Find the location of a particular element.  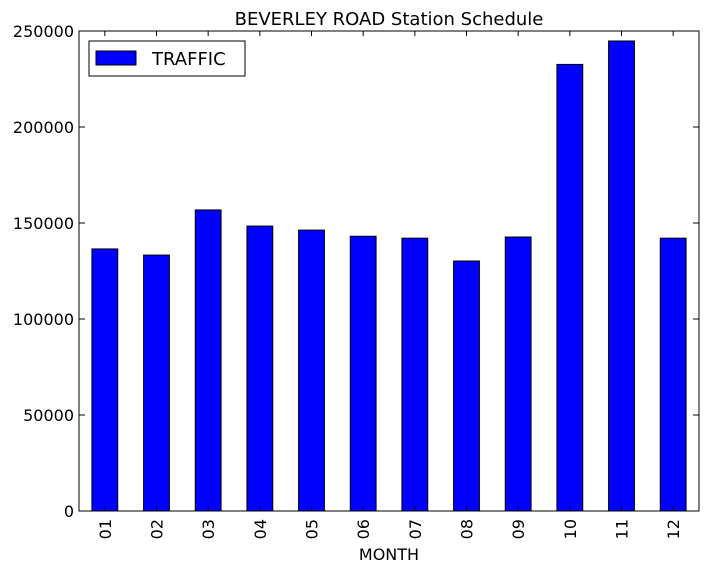

legend-label-traffic: TRAFFIC is located at coordinates (188, 59).